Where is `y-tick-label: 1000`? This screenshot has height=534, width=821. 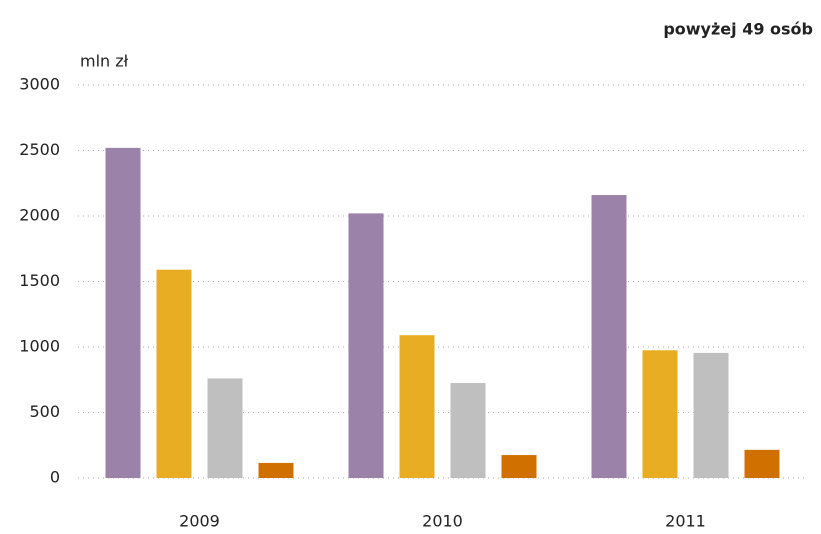 y-tick-label: 1000 is located at coordinates (39, 346).